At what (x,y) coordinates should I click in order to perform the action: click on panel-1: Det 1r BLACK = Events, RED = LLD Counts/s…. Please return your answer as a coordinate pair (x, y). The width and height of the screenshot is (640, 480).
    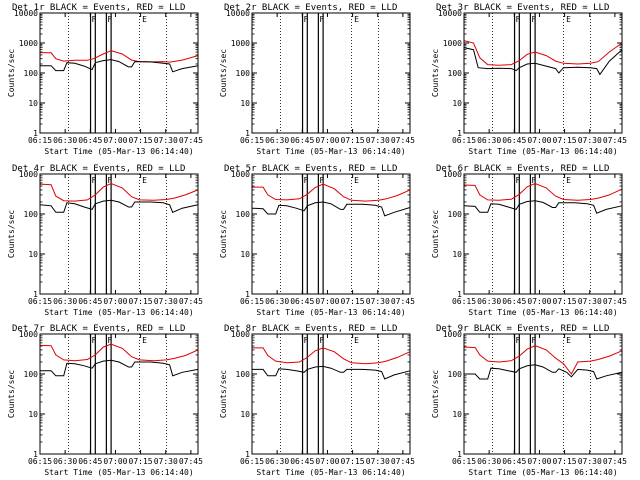
    Looking at the image, I should click on (105, 79).